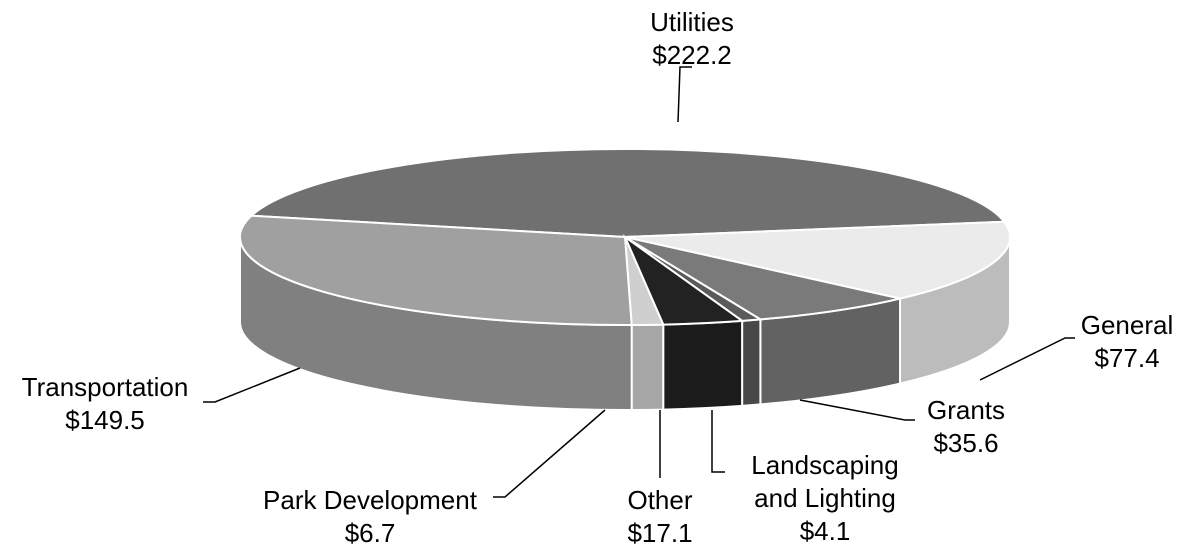  What do you see at coordinates (692, 22) in the screenshot?
I see `slice-label: Utilities` at bounding box center [692, 22].